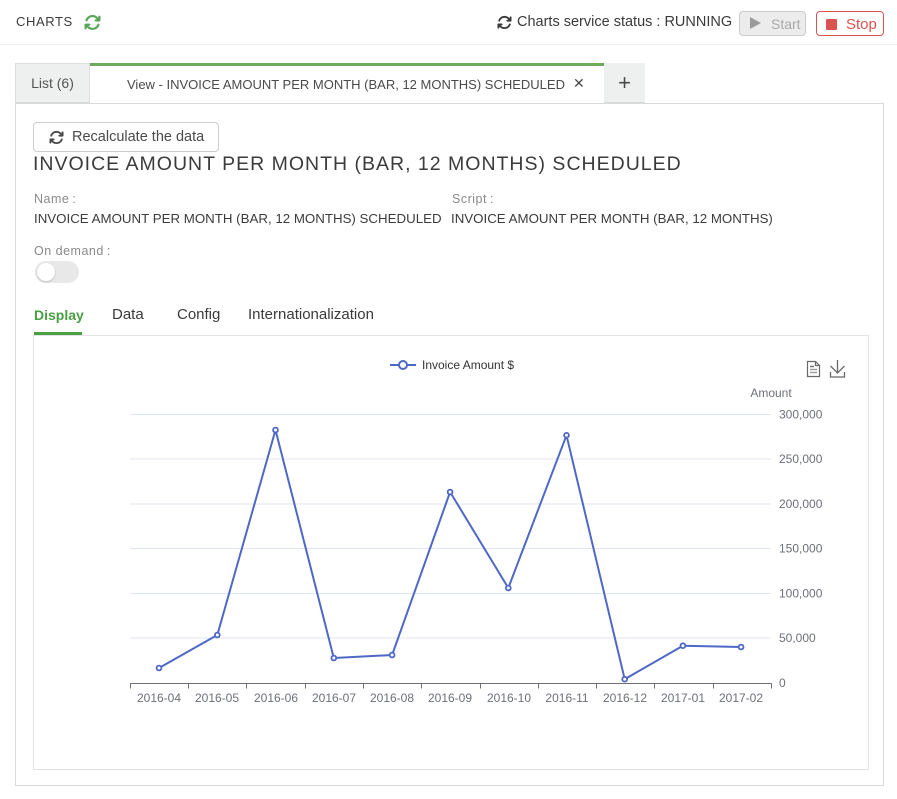  Describe the element at coordinates (797, 638) in the screenshot. I see `svg-text: 50,000` at that location.